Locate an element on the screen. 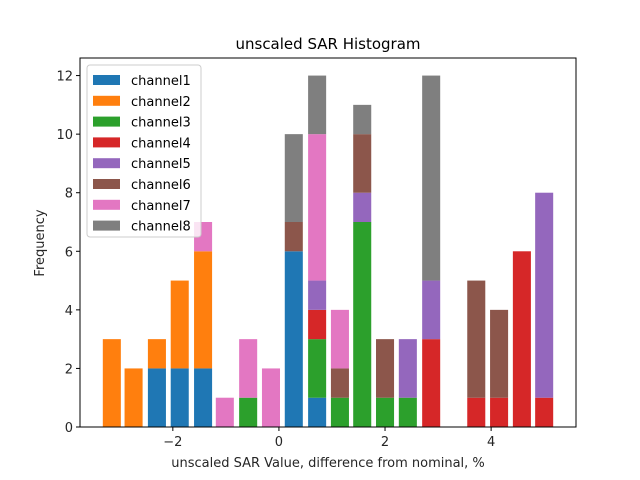  y-tick-label: 6 is located at coordinates (69, 252).